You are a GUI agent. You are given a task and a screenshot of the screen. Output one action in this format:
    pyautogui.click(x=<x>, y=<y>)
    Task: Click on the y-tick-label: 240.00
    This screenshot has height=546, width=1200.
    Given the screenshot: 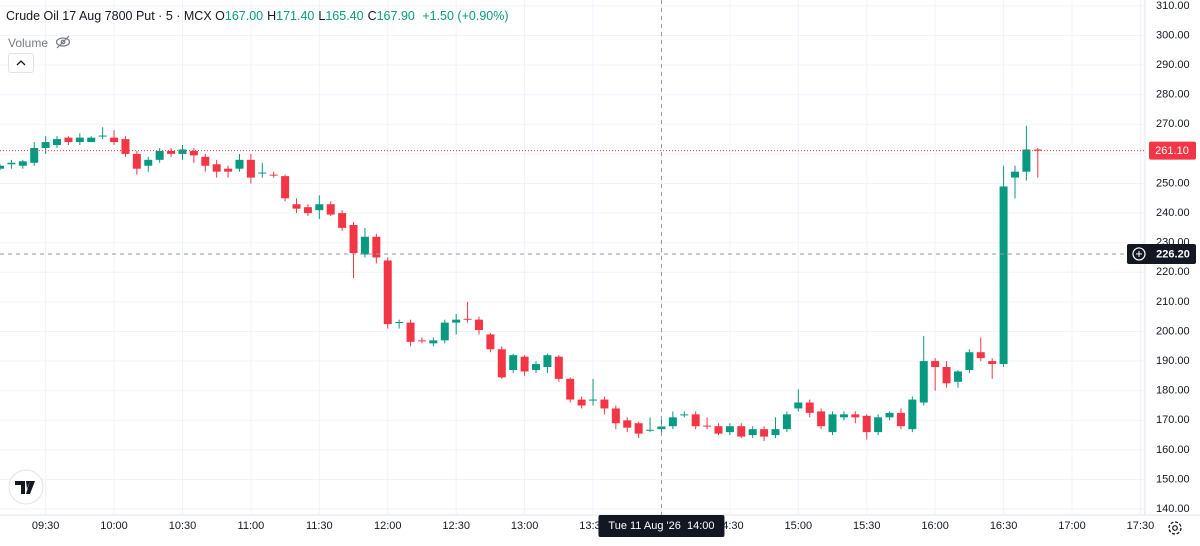 What is the action you would take?
    pyautogui.click(x=1173, y=213)
    